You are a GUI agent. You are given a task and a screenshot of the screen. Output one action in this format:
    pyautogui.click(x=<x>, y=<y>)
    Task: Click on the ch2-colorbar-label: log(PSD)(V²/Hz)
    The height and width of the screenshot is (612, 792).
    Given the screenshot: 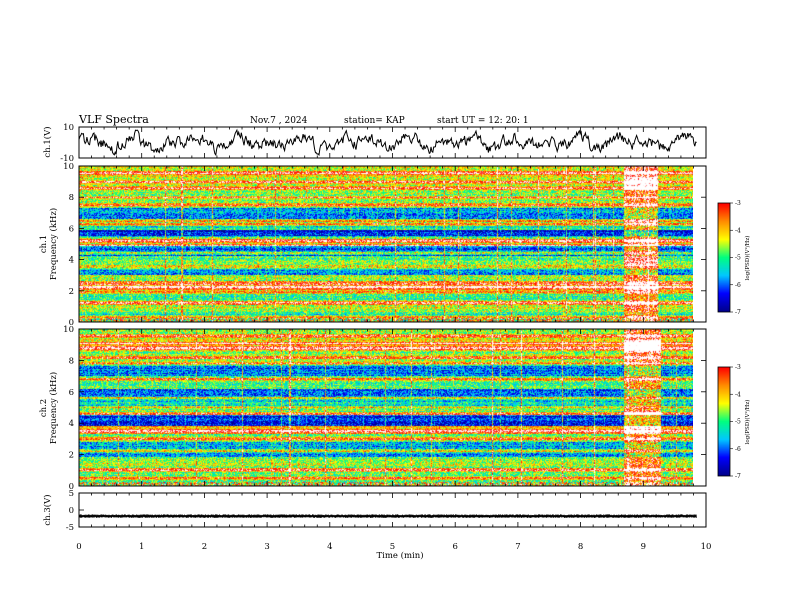 What is the action you would take?
    pyautogui.click(x=747, y=422)
    